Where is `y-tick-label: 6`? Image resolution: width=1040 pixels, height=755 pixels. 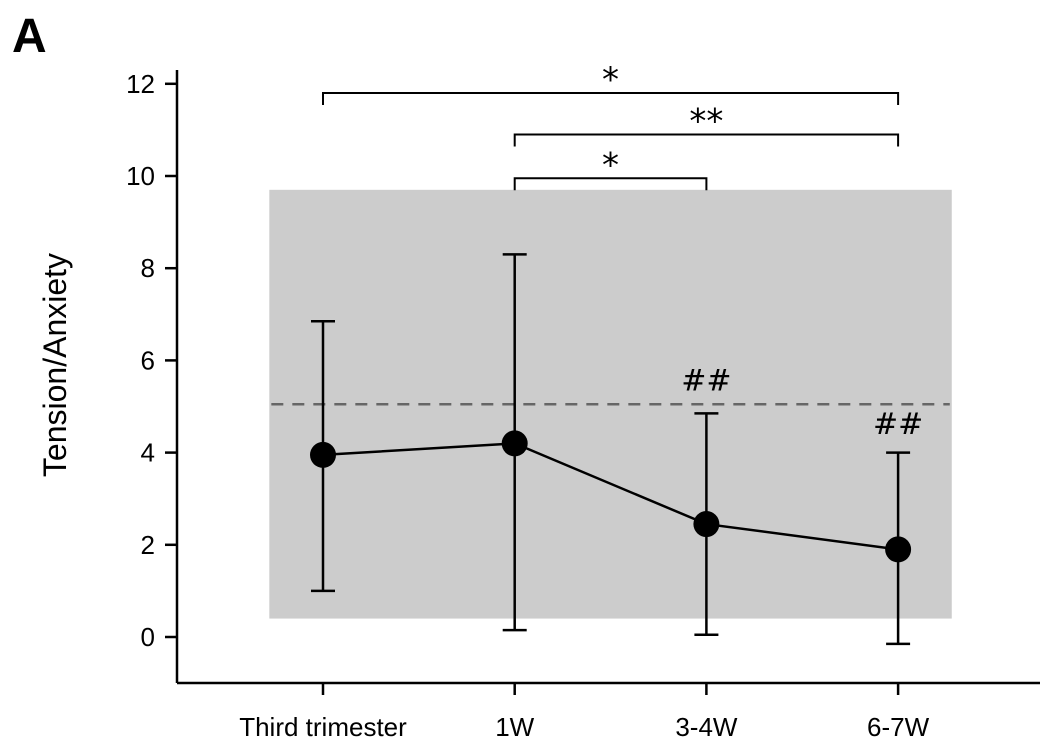
y-tick-label: 6 is located at coordinates (148, 360).